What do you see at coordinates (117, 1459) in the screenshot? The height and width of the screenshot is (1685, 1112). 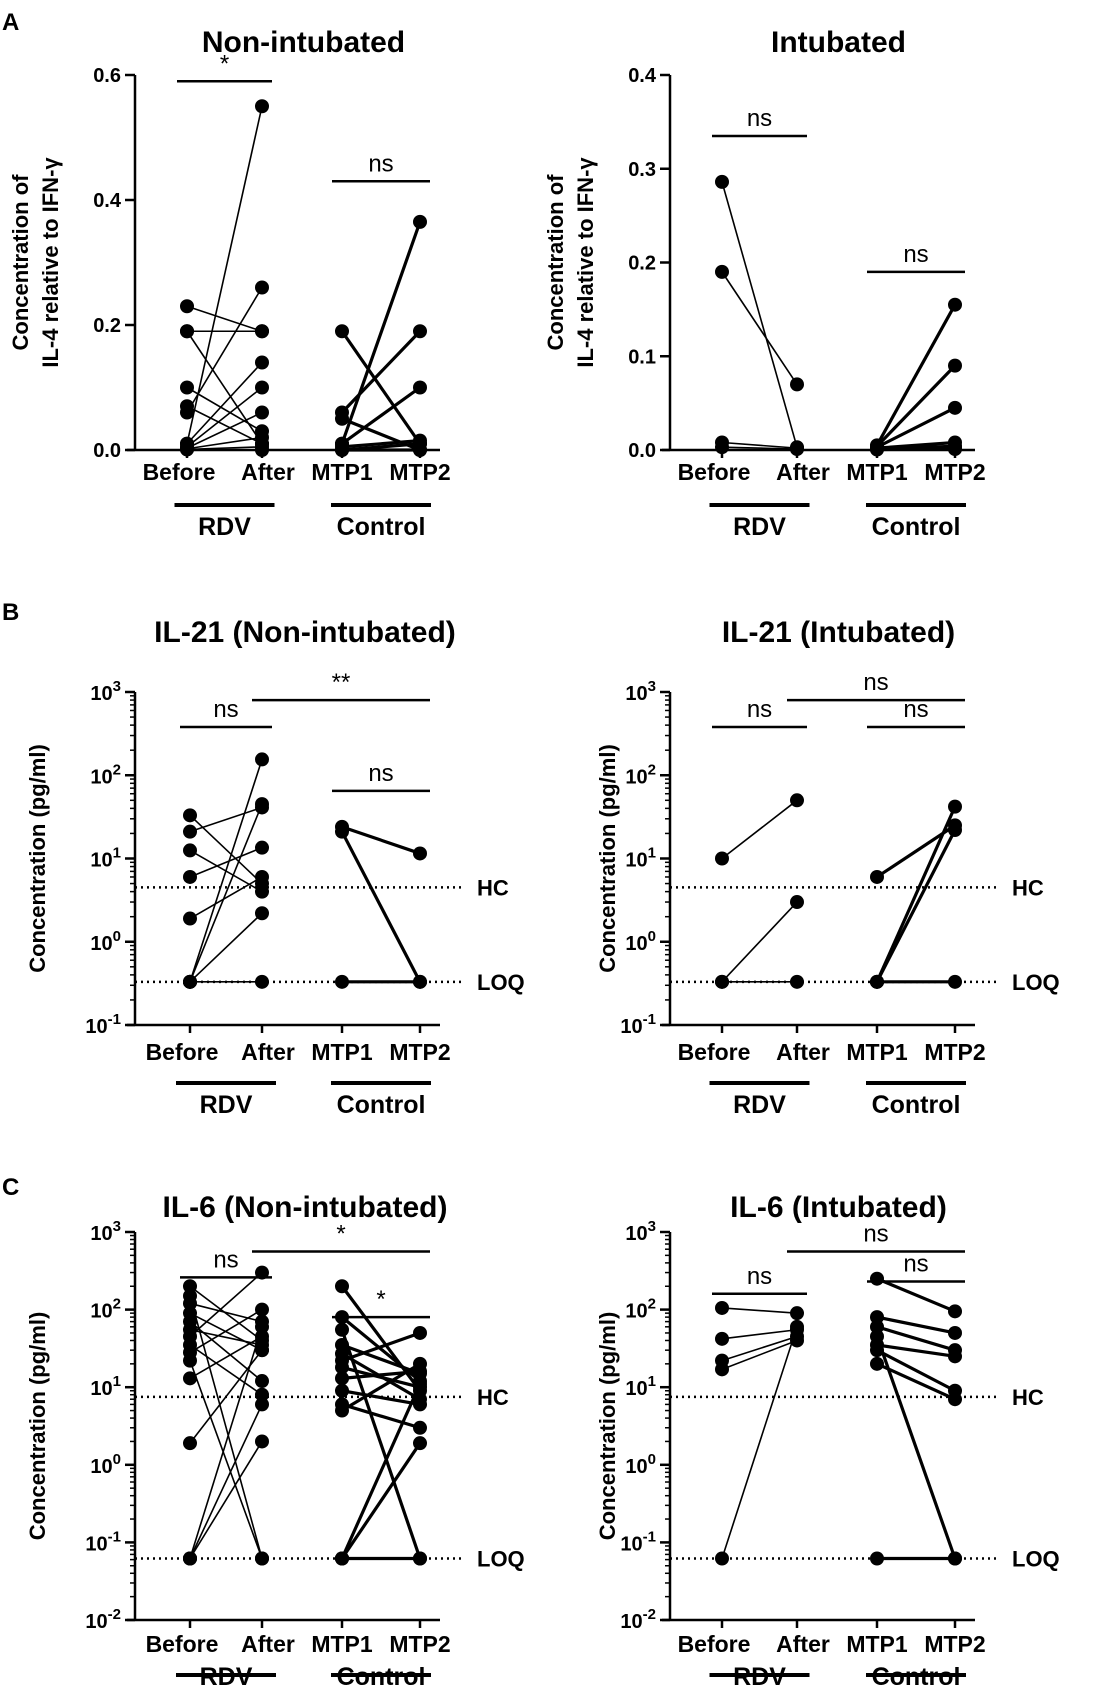 I see `y-tick-exponent: 0` at bounding box center [117, 1459].